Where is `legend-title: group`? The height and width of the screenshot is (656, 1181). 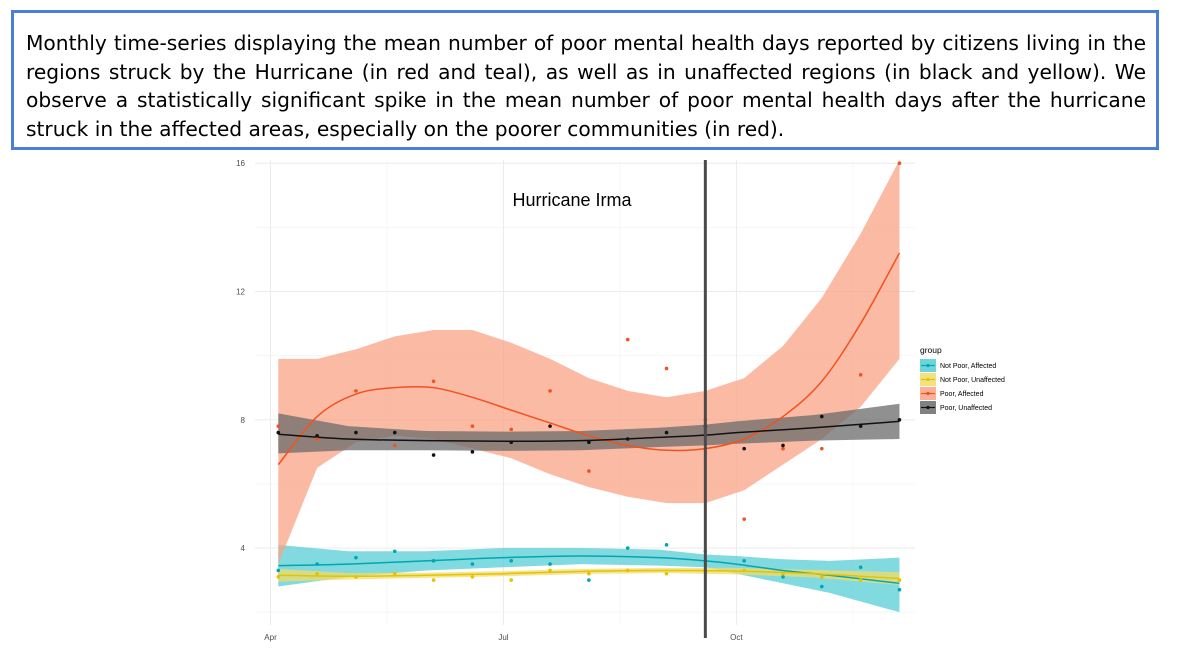
legend-title: group is located at coordinates (931, 350).